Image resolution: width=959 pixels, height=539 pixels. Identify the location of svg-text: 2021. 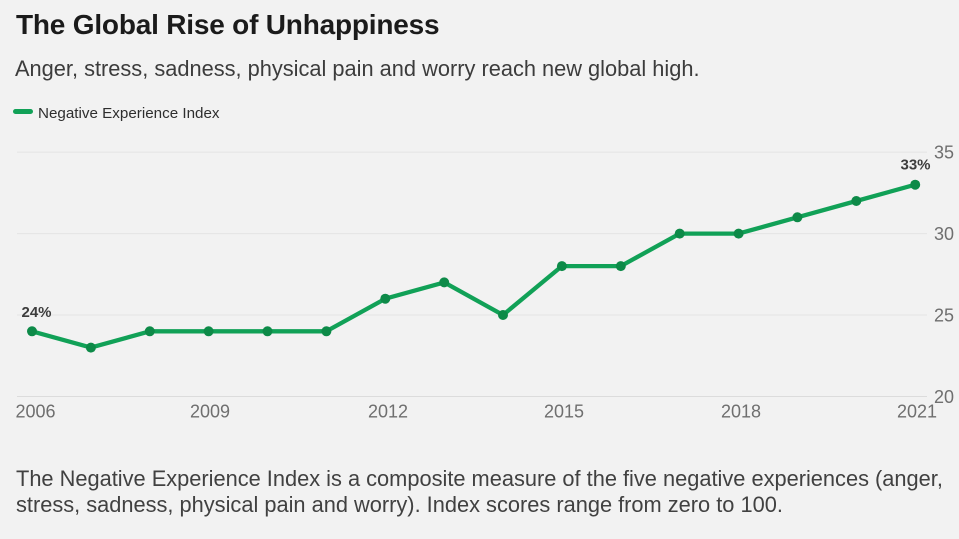
(917, 412).